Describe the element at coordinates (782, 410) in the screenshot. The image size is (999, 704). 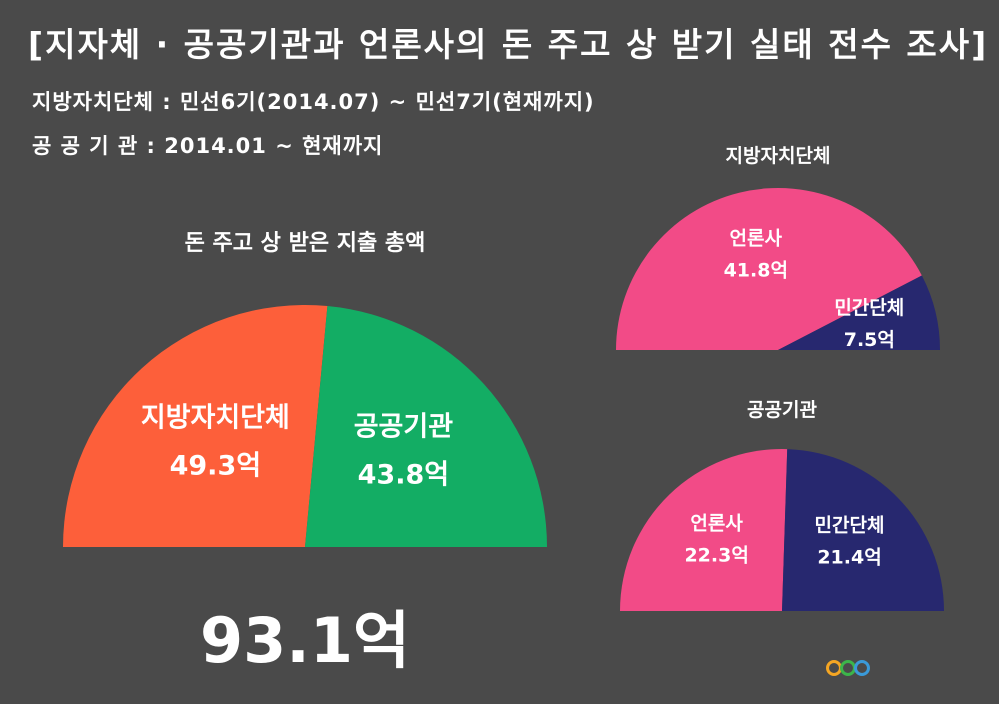
I see `chart-title-public-institution: 공공기관` at that location.